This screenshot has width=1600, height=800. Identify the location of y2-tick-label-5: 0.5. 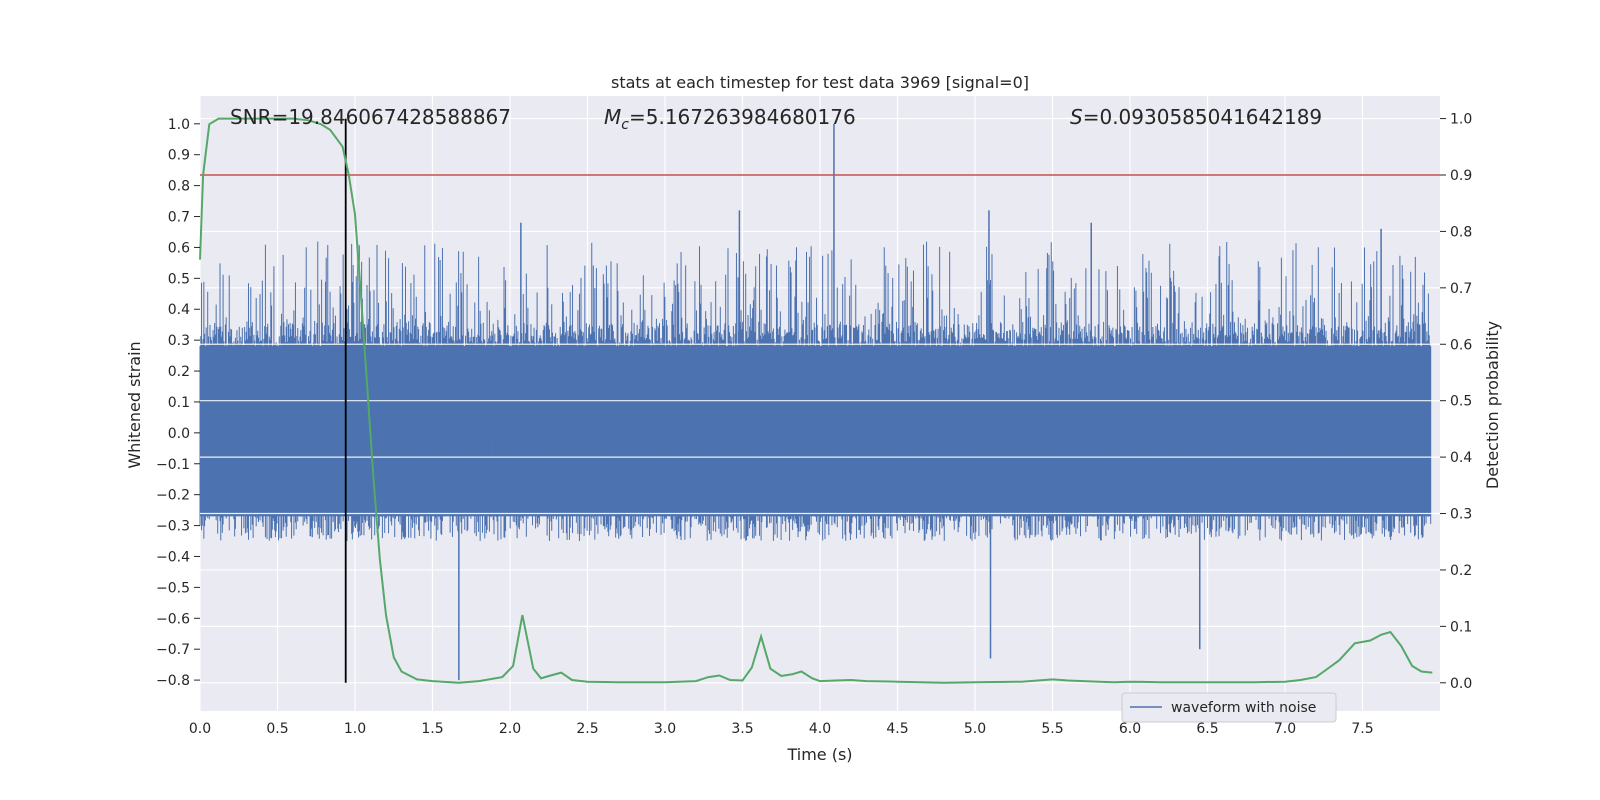
(1461, 402).